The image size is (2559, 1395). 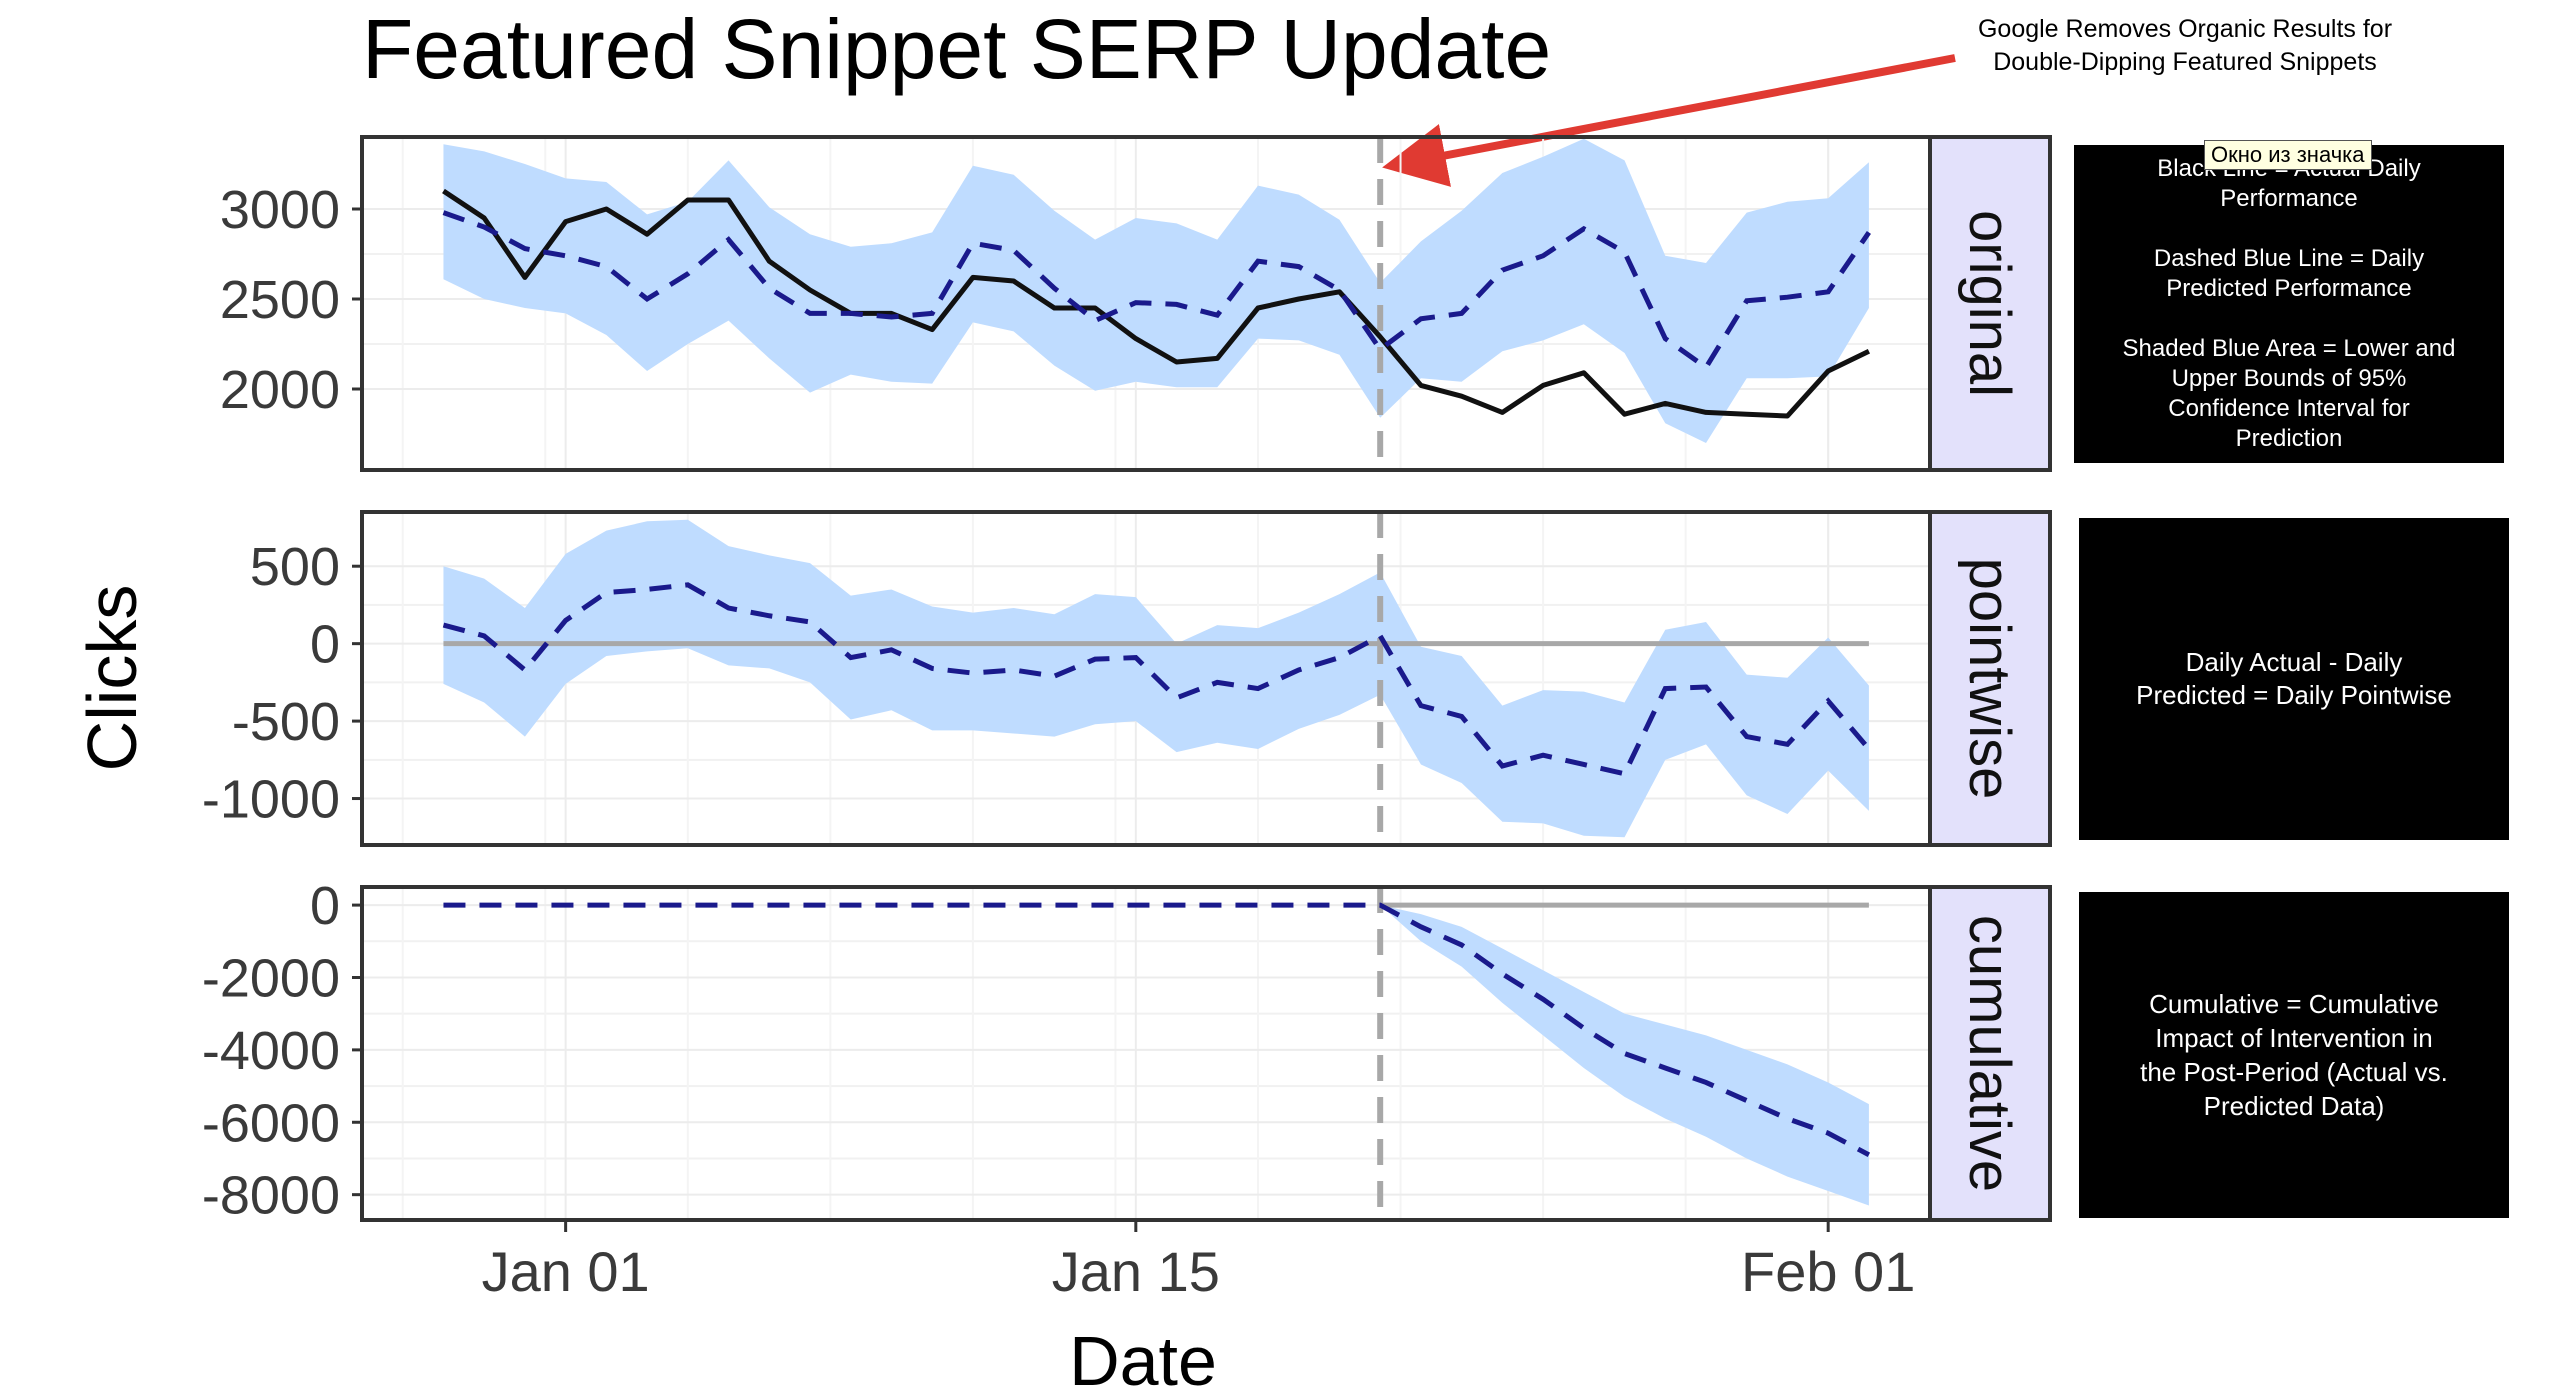 What do you see at coordinates (2294, 1106) in the screenshot?
I see `legend-cumulative-line: Predicted Data)` at bounding box center [2294, 1106].